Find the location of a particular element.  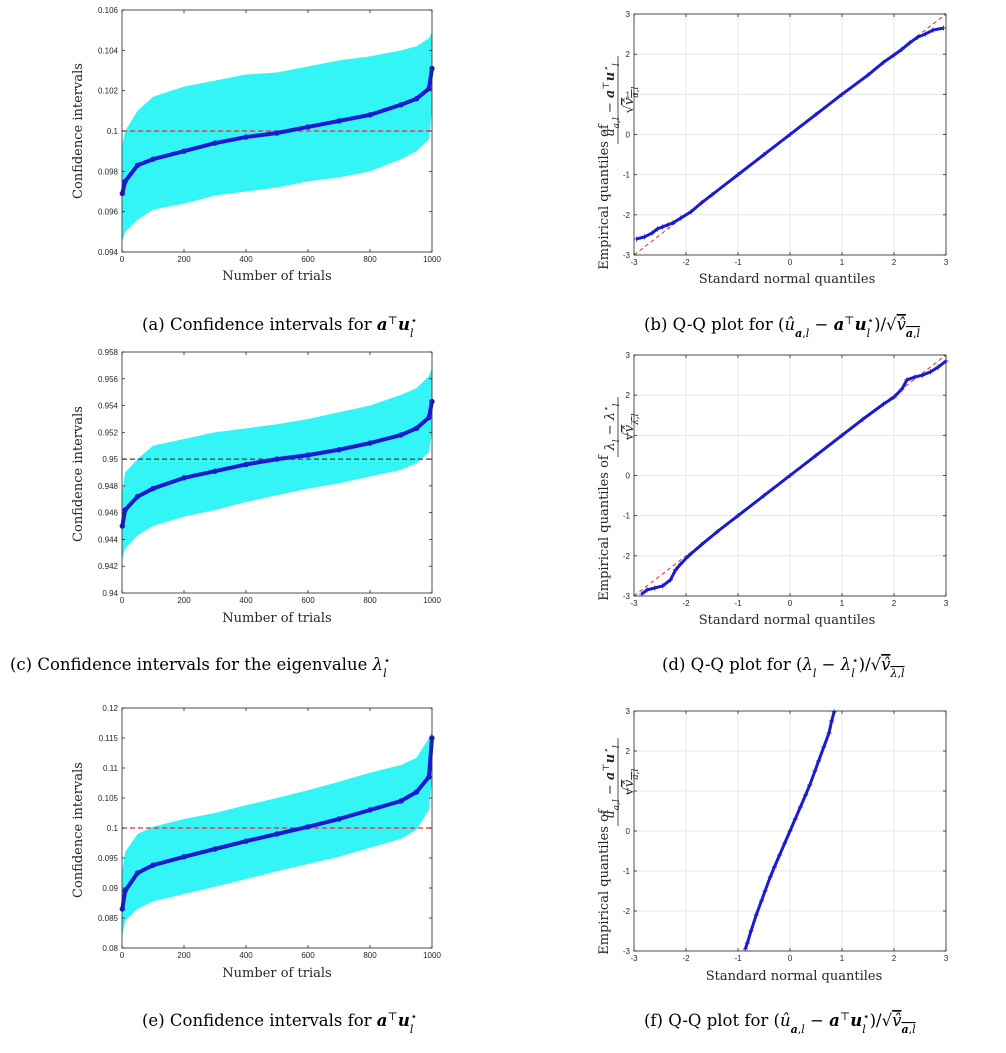

plot-d-ytick-label-6: 3 is located at coordinates (628, 355).